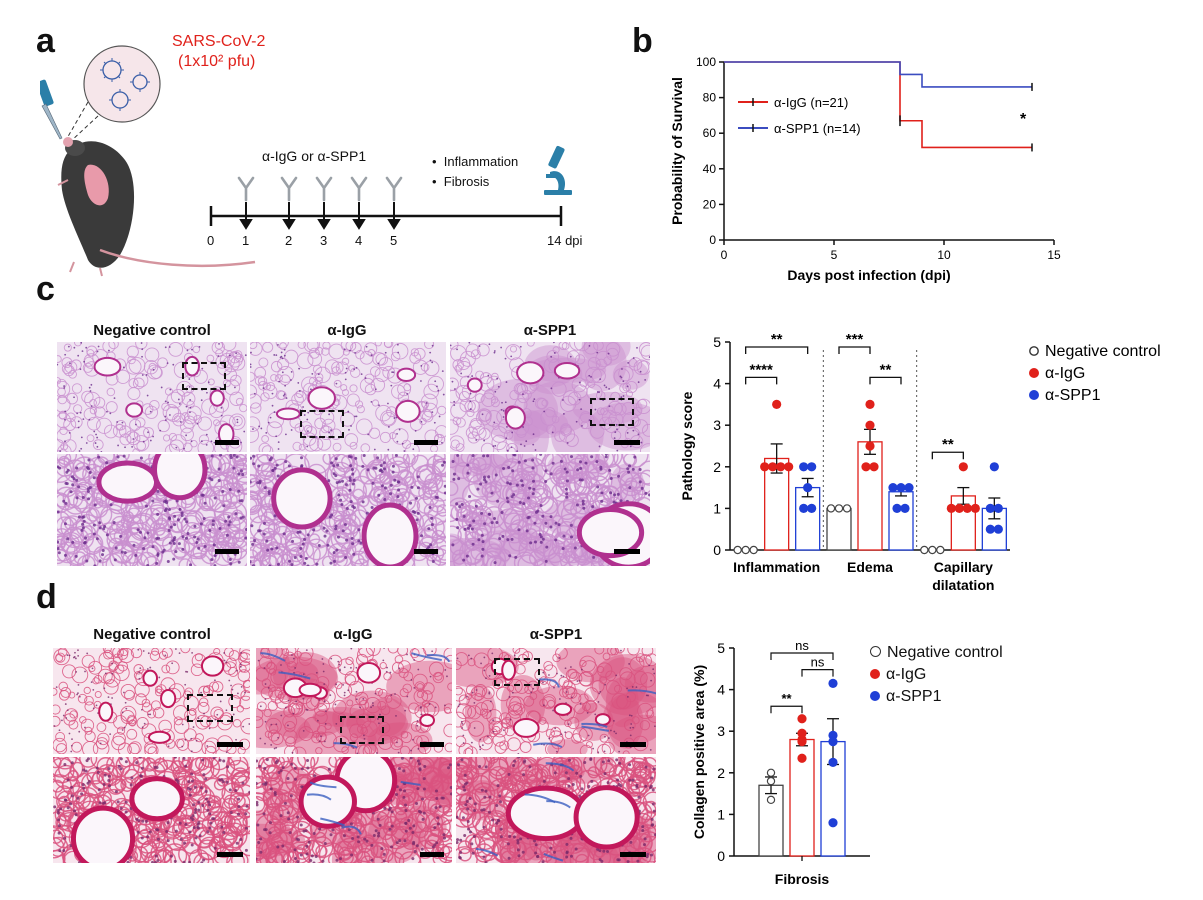 This screenshot has width=1203, height=900. I want to click on he-overview-spp1, so click(550, 397).